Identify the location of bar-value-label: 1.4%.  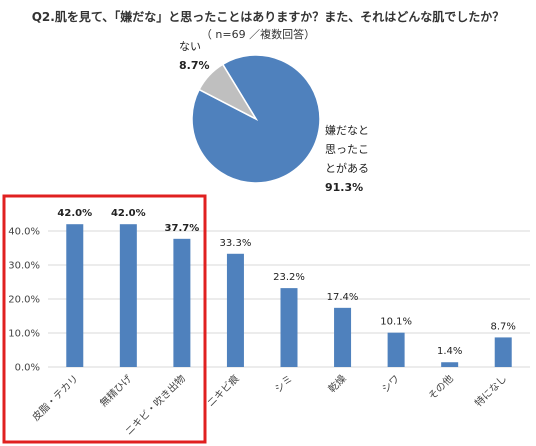
(449, 351).